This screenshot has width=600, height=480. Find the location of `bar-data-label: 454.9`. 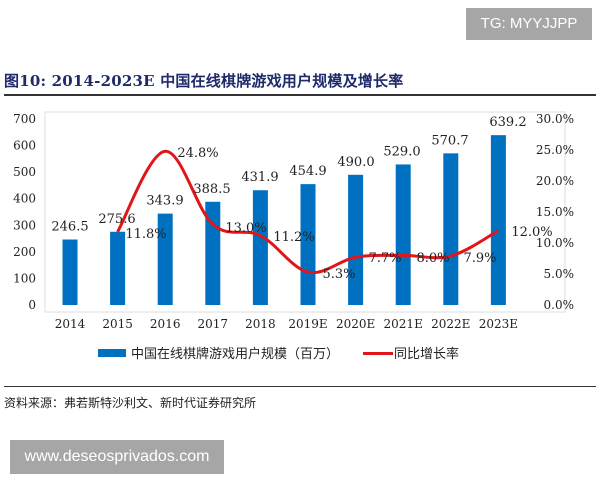

bar-data-label: 454.9 is located at coordinates (307, 171).